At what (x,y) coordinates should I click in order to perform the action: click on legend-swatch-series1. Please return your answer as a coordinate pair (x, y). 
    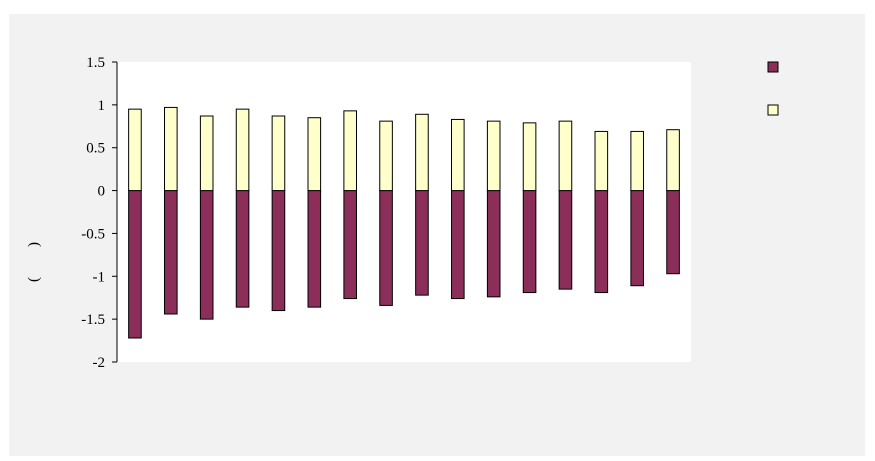
    Looking at the image, I should click on (773, 67).